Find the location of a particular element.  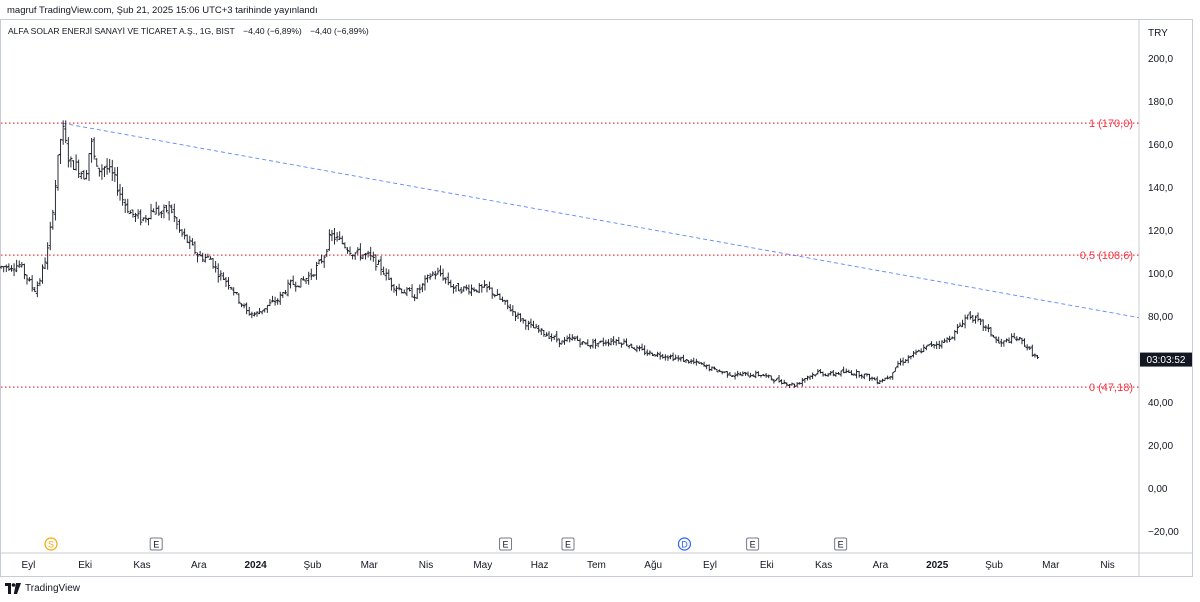

y-tick-label: 140,0 is located at coordinates (1160, 188).